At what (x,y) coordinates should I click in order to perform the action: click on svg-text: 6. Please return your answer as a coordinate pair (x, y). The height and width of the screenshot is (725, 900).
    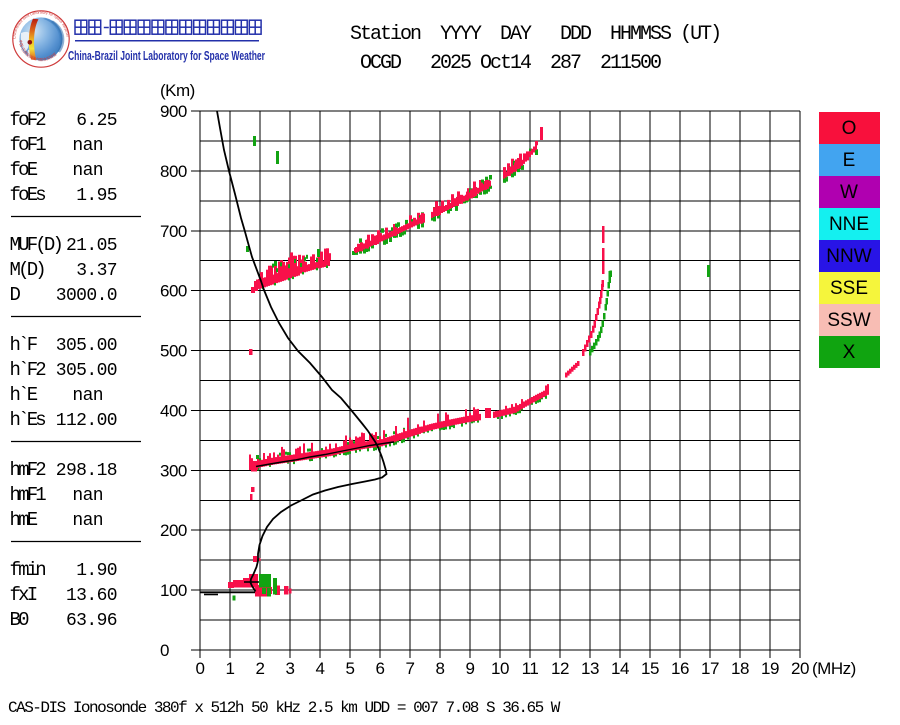
    Looking at the image, I should click on (380, 668).